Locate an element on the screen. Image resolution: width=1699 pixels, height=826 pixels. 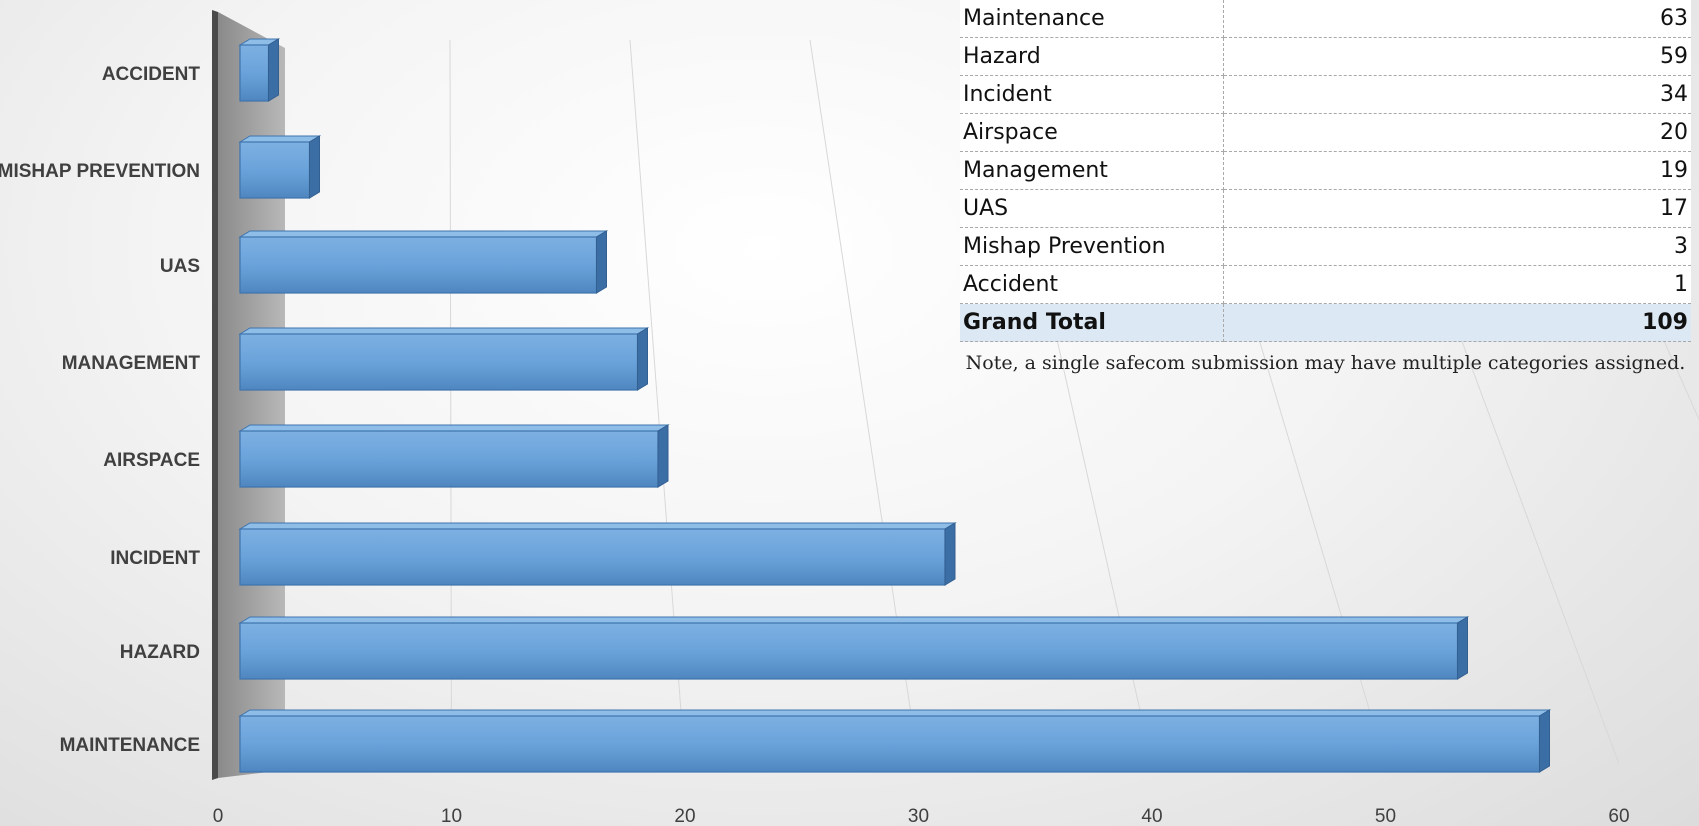
category-label: INCIDENT is located at coordinates (155, 558).